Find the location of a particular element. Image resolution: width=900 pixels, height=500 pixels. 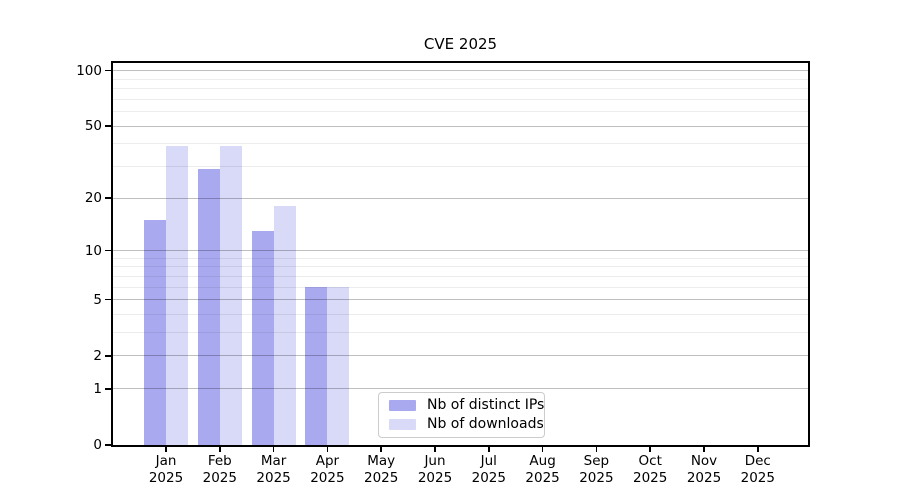

y-tick-label-10: 10 is located at coordinates (93, 250).